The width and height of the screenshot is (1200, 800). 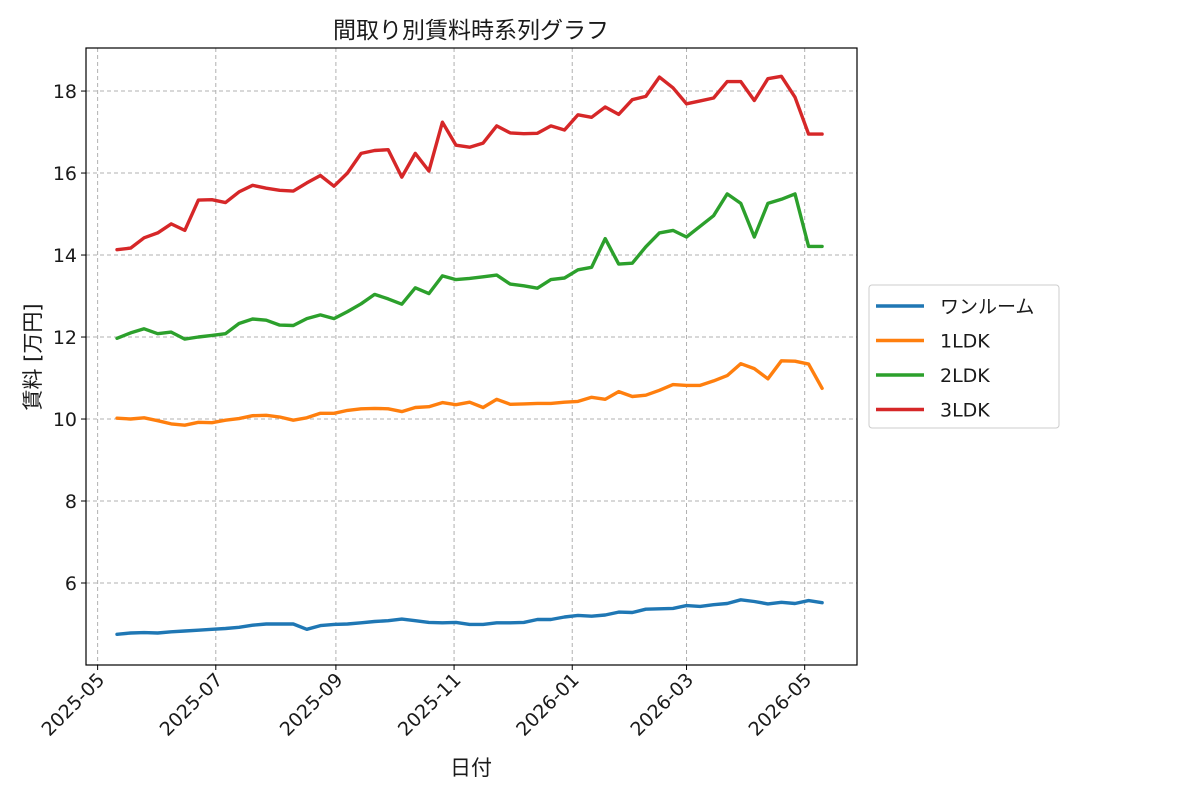 I want to click on y-tick-label: 16, so click(x=65, y=174).